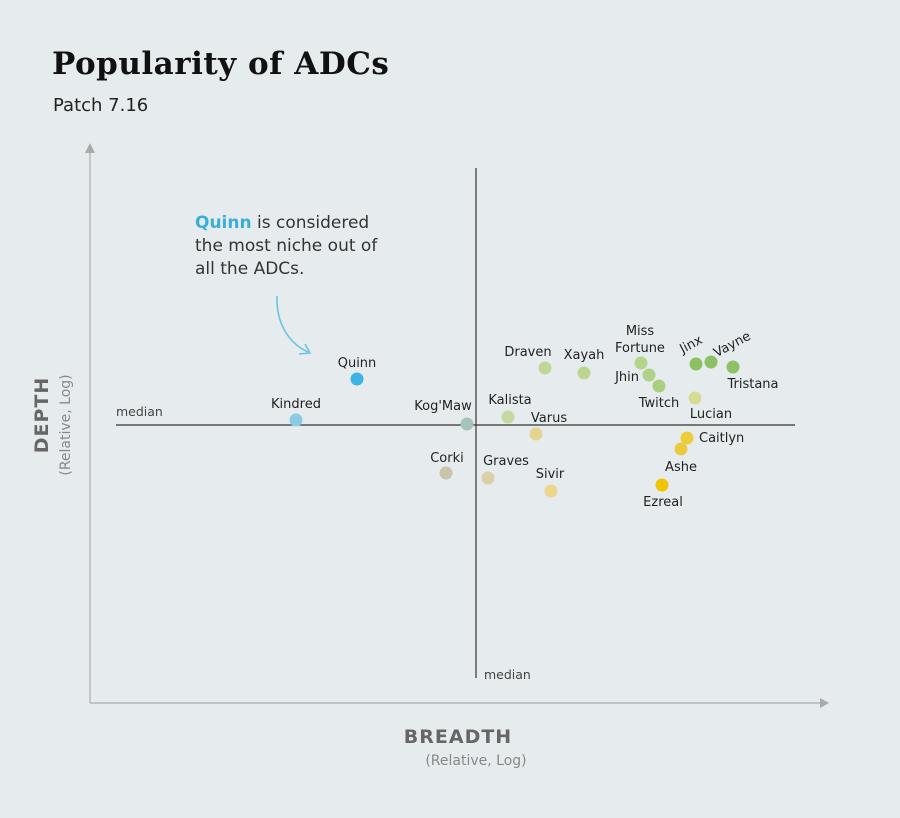 This screenshot has height=818, width=900. What do you see at coordinates (752, 384) in the screenshot?
I see `label-tristana: Tristana` at bounding box center [752, 384].